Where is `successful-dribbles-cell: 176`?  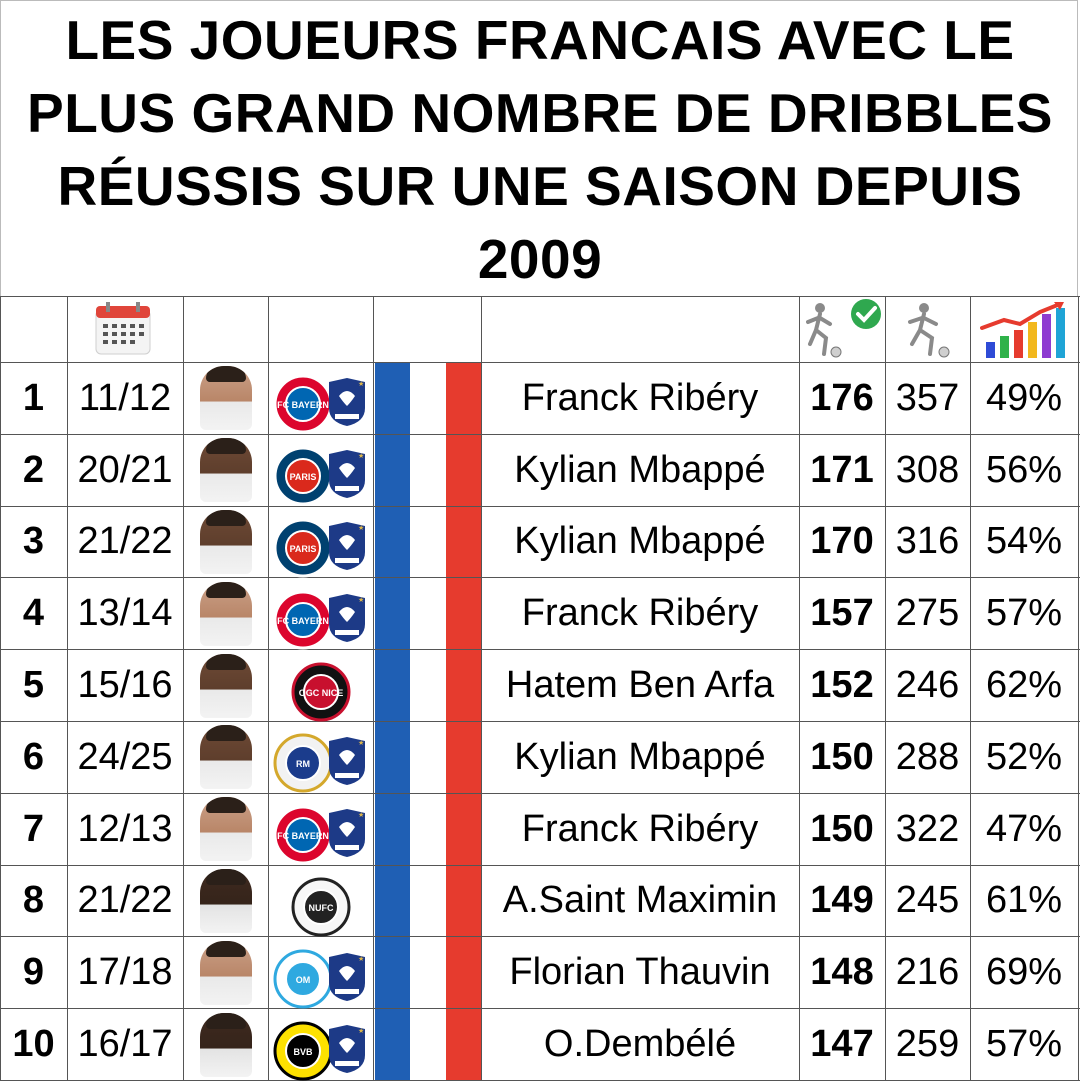
successful-dribbles-cell: 176 is located at coordinates (842, 397).